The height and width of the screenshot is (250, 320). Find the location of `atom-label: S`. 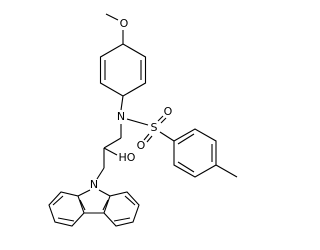

atom-label: S is located at coordinates (154, 127).